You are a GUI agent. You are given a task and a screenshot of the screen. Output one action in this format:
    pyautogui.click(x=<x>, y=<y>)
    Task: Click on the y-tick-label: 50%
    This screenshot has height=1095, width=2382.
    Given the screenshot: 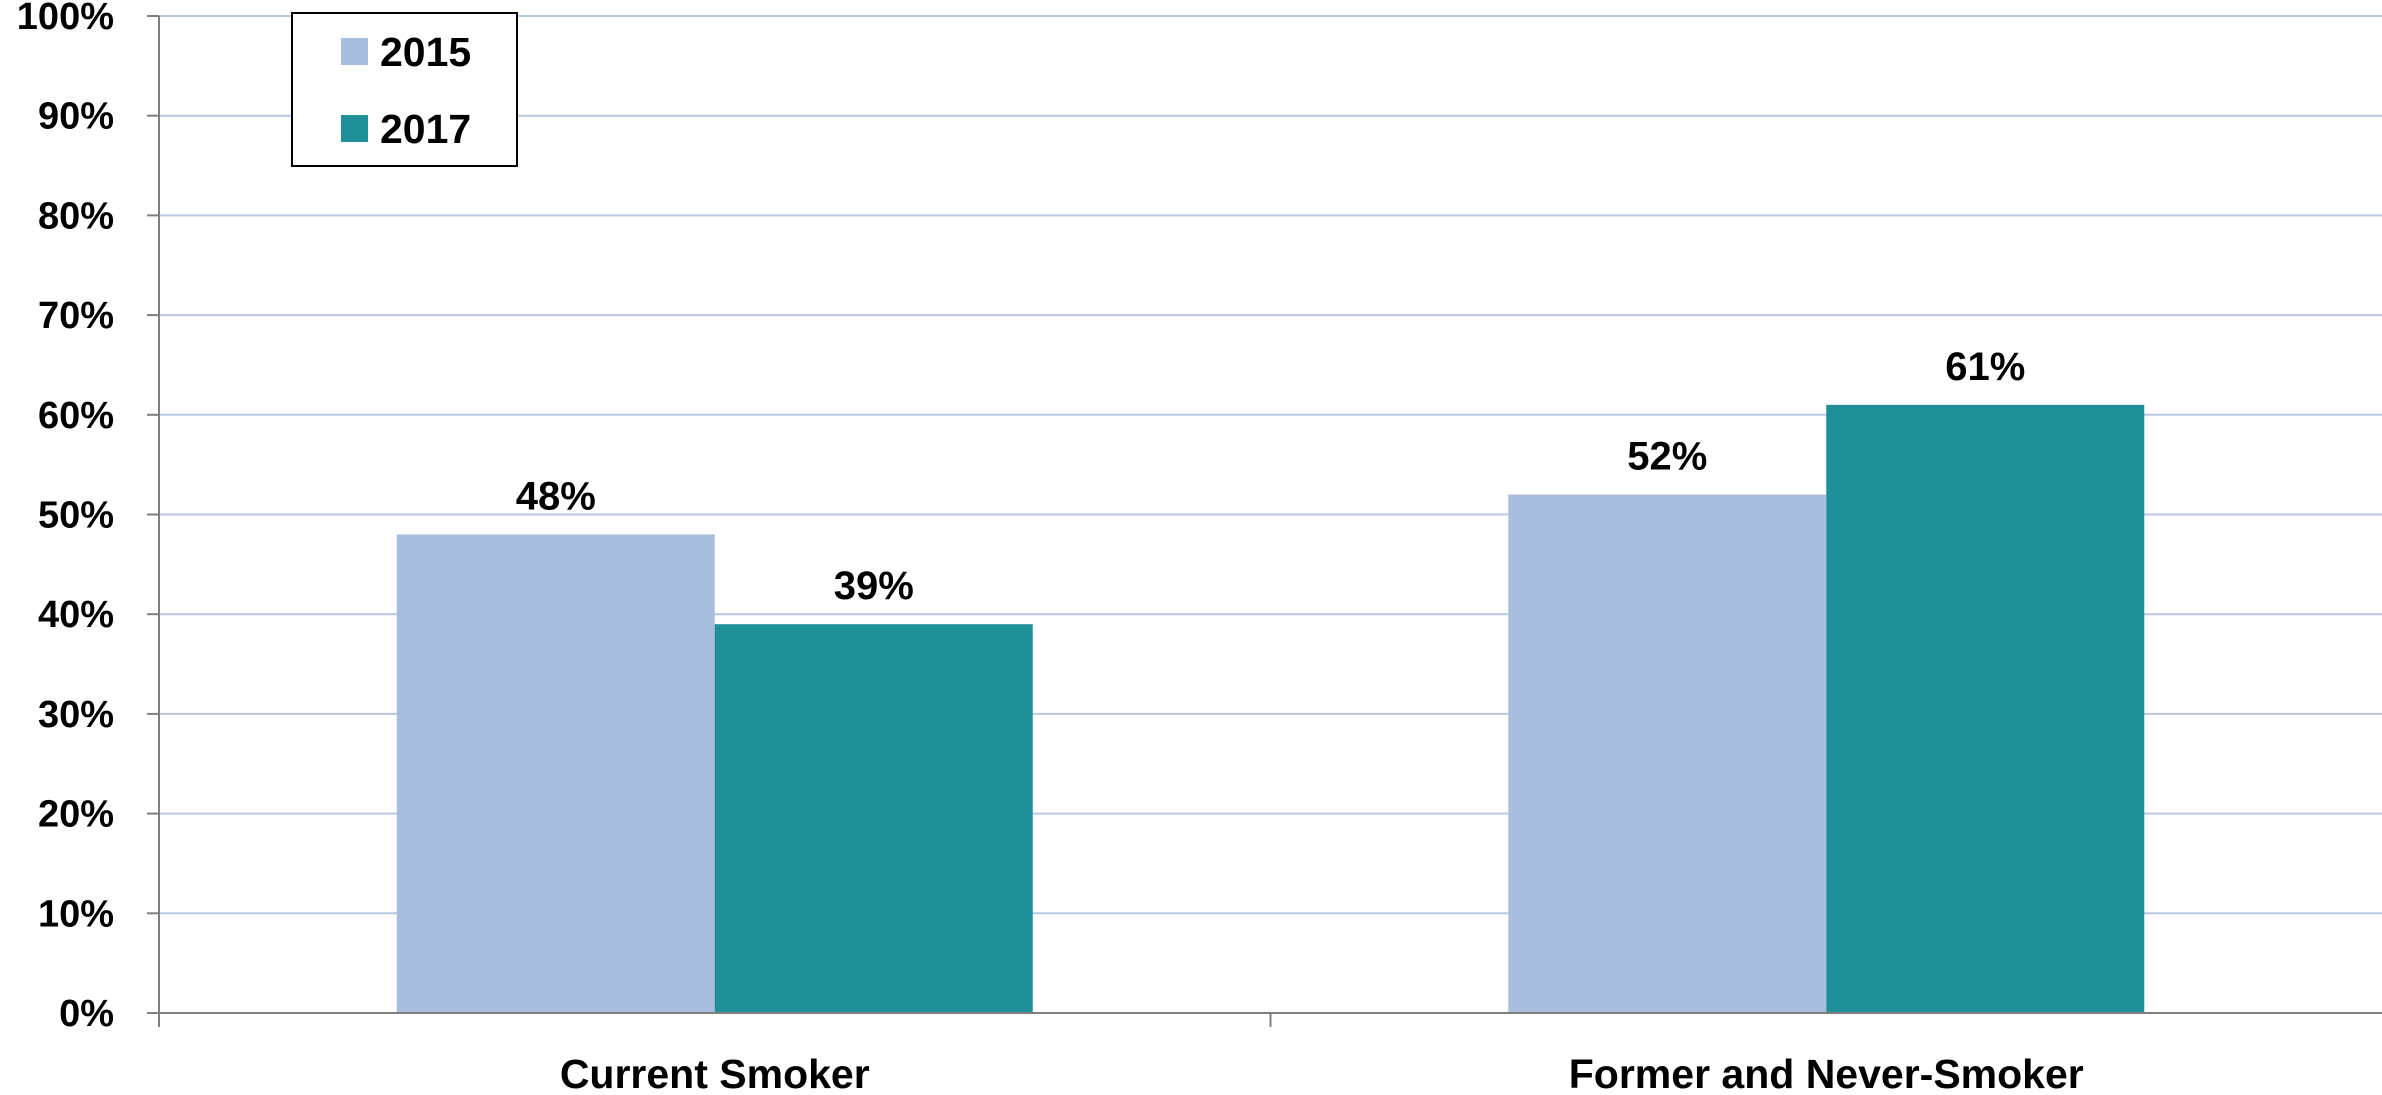 What is the action you would take?
    pyautogui.click(x=76, y=516)
    